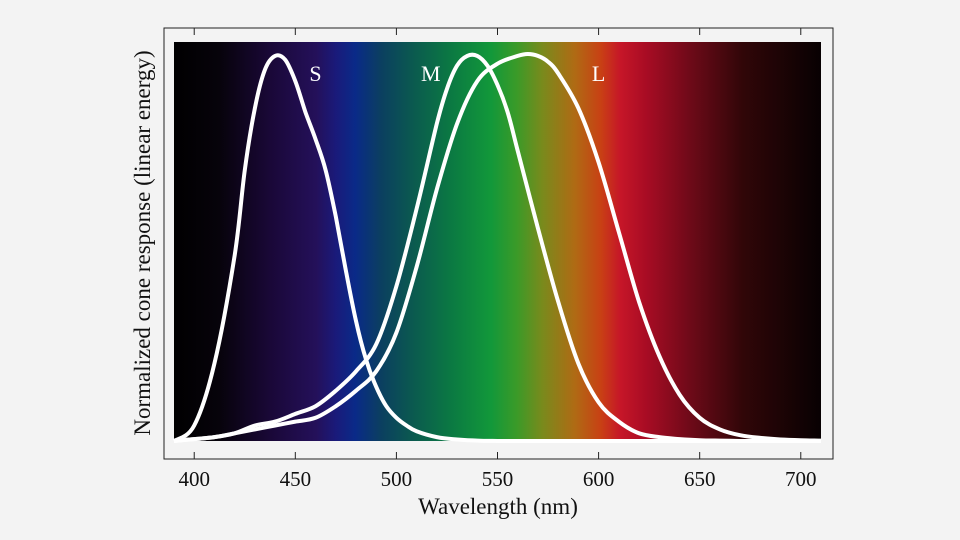  I want to click on x-tick-label: 450, so click(296, 479).